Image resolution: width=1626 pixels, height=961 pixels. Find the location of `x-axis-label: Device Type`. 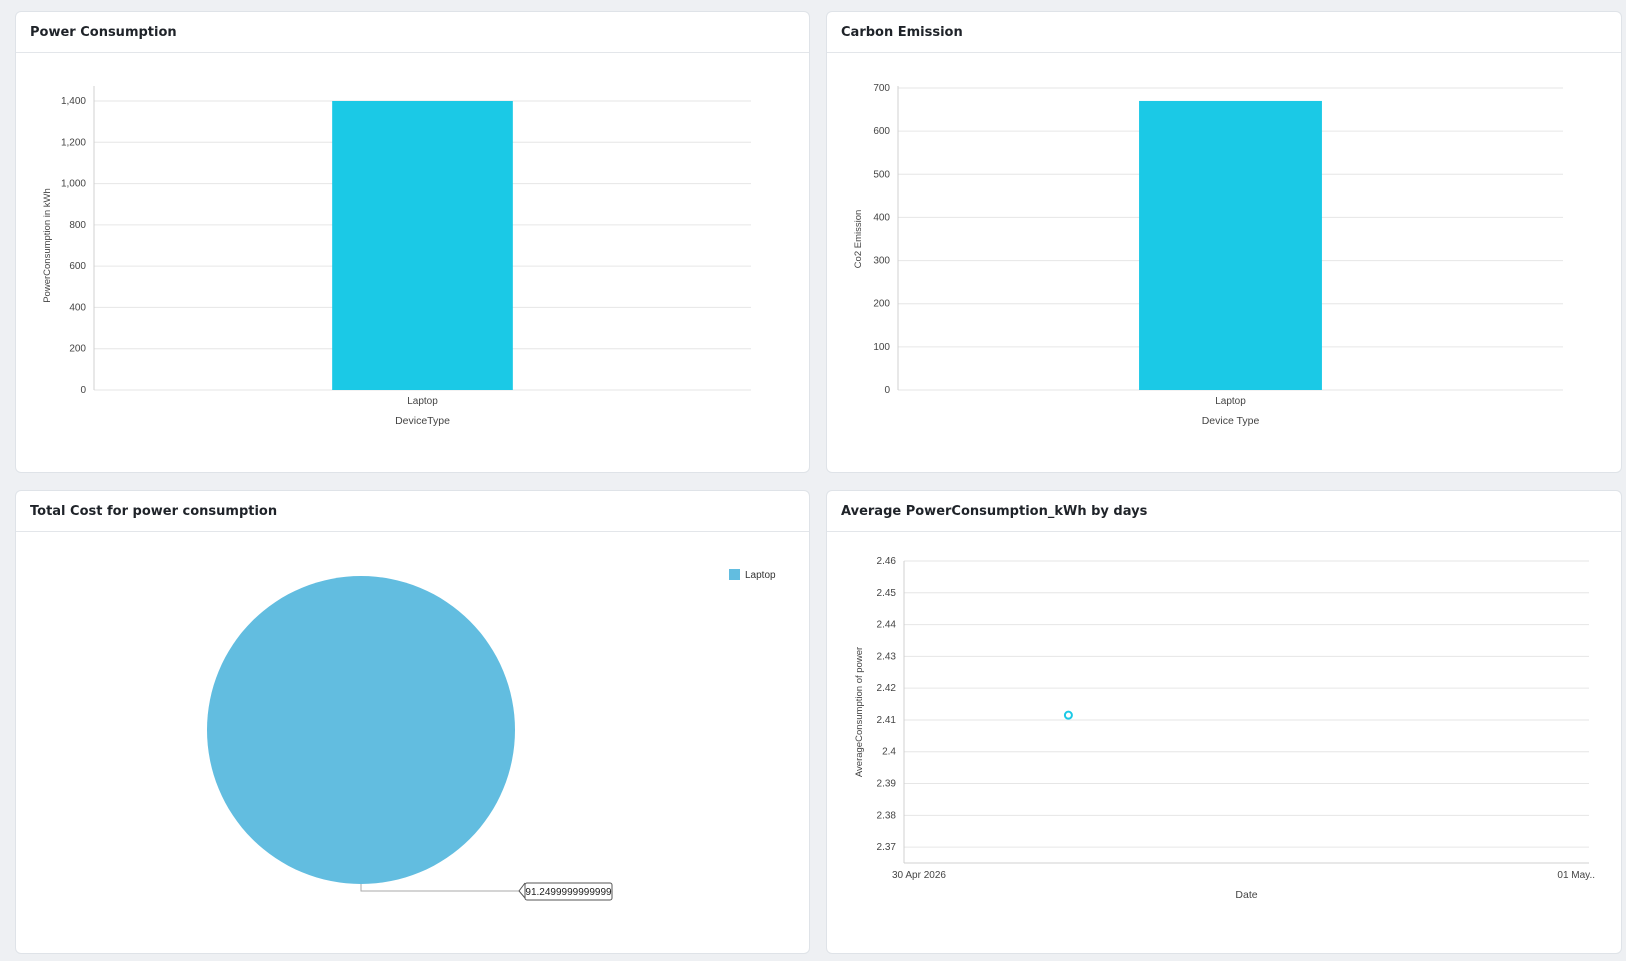

x-axis-label: Device Type is located at coordinates (1231, 421).